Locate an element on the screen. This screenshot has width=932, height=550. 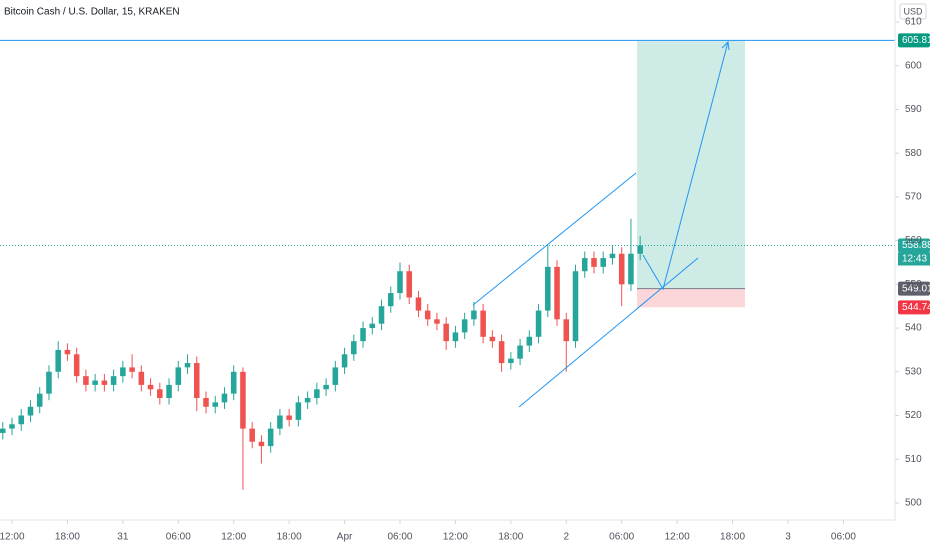
currency-box is located at coordinates (913, 11).